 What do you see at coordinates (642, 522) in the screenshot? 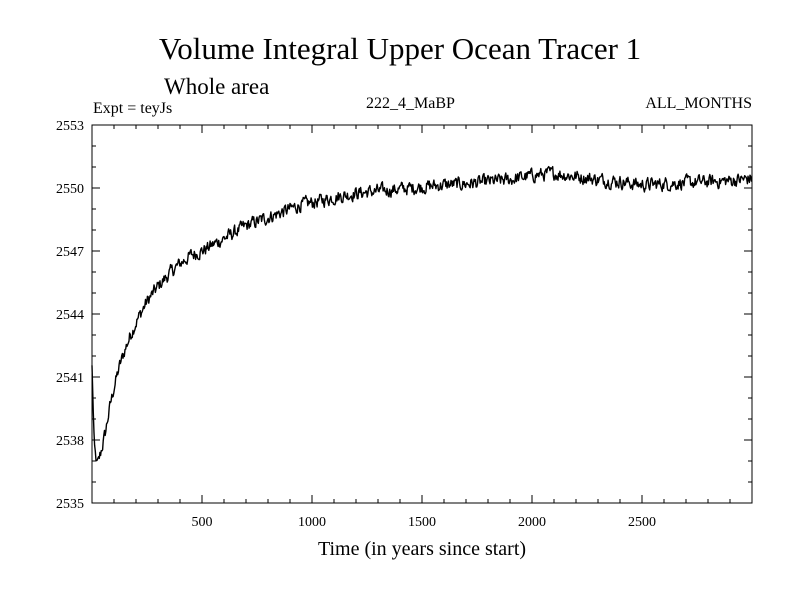
I see `x-tick-label: 2500` at bounding box center [642, 522].